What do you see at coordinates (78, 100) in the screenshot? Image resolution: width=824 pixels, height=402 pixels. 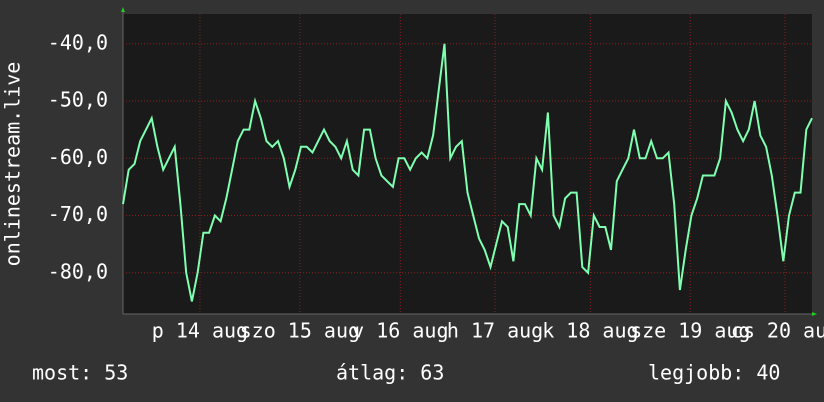 I see `y-tick-label: -50,0` at bounding box center [78, 100].